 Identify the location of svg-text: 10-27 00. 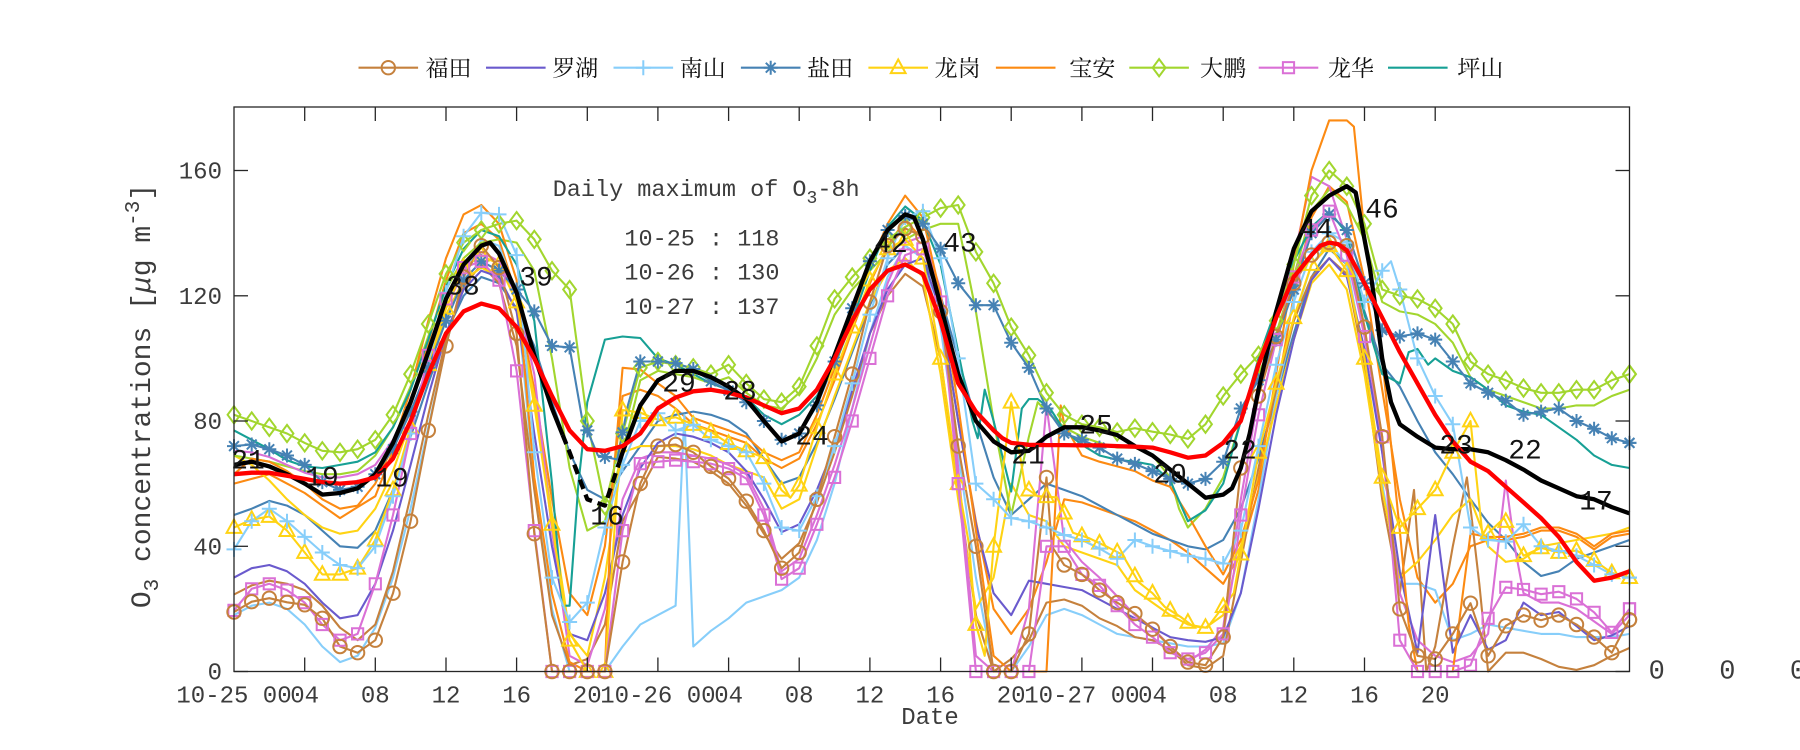
(1081, 697).